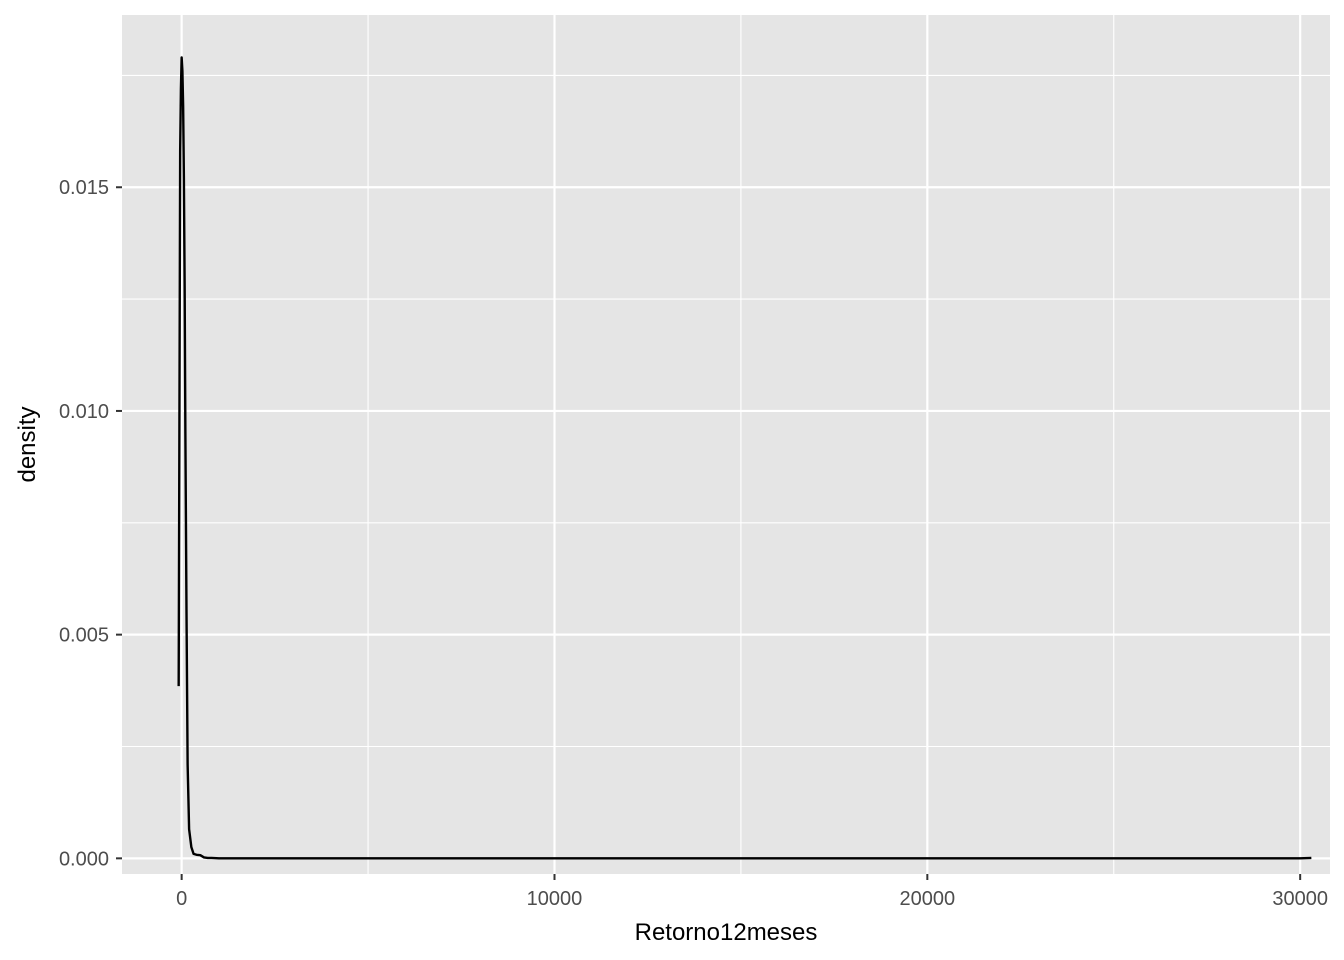  What do you see at coordinates (726, 932) in the screenshot?
I see `x-axis-title: Retorno12meses` at bounding box center [726, 932].